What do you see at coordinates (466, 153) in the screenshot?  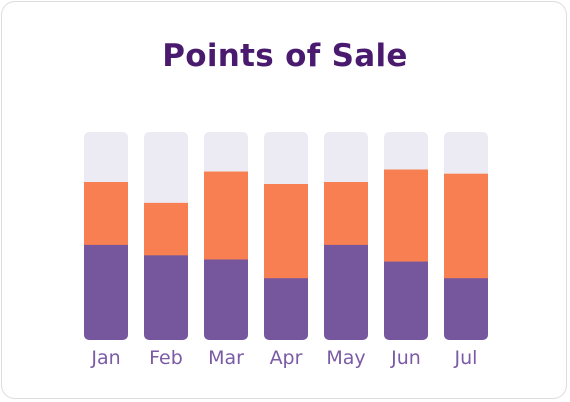 I see `bar-jul-top-segment` at bounding box center [466, 153].